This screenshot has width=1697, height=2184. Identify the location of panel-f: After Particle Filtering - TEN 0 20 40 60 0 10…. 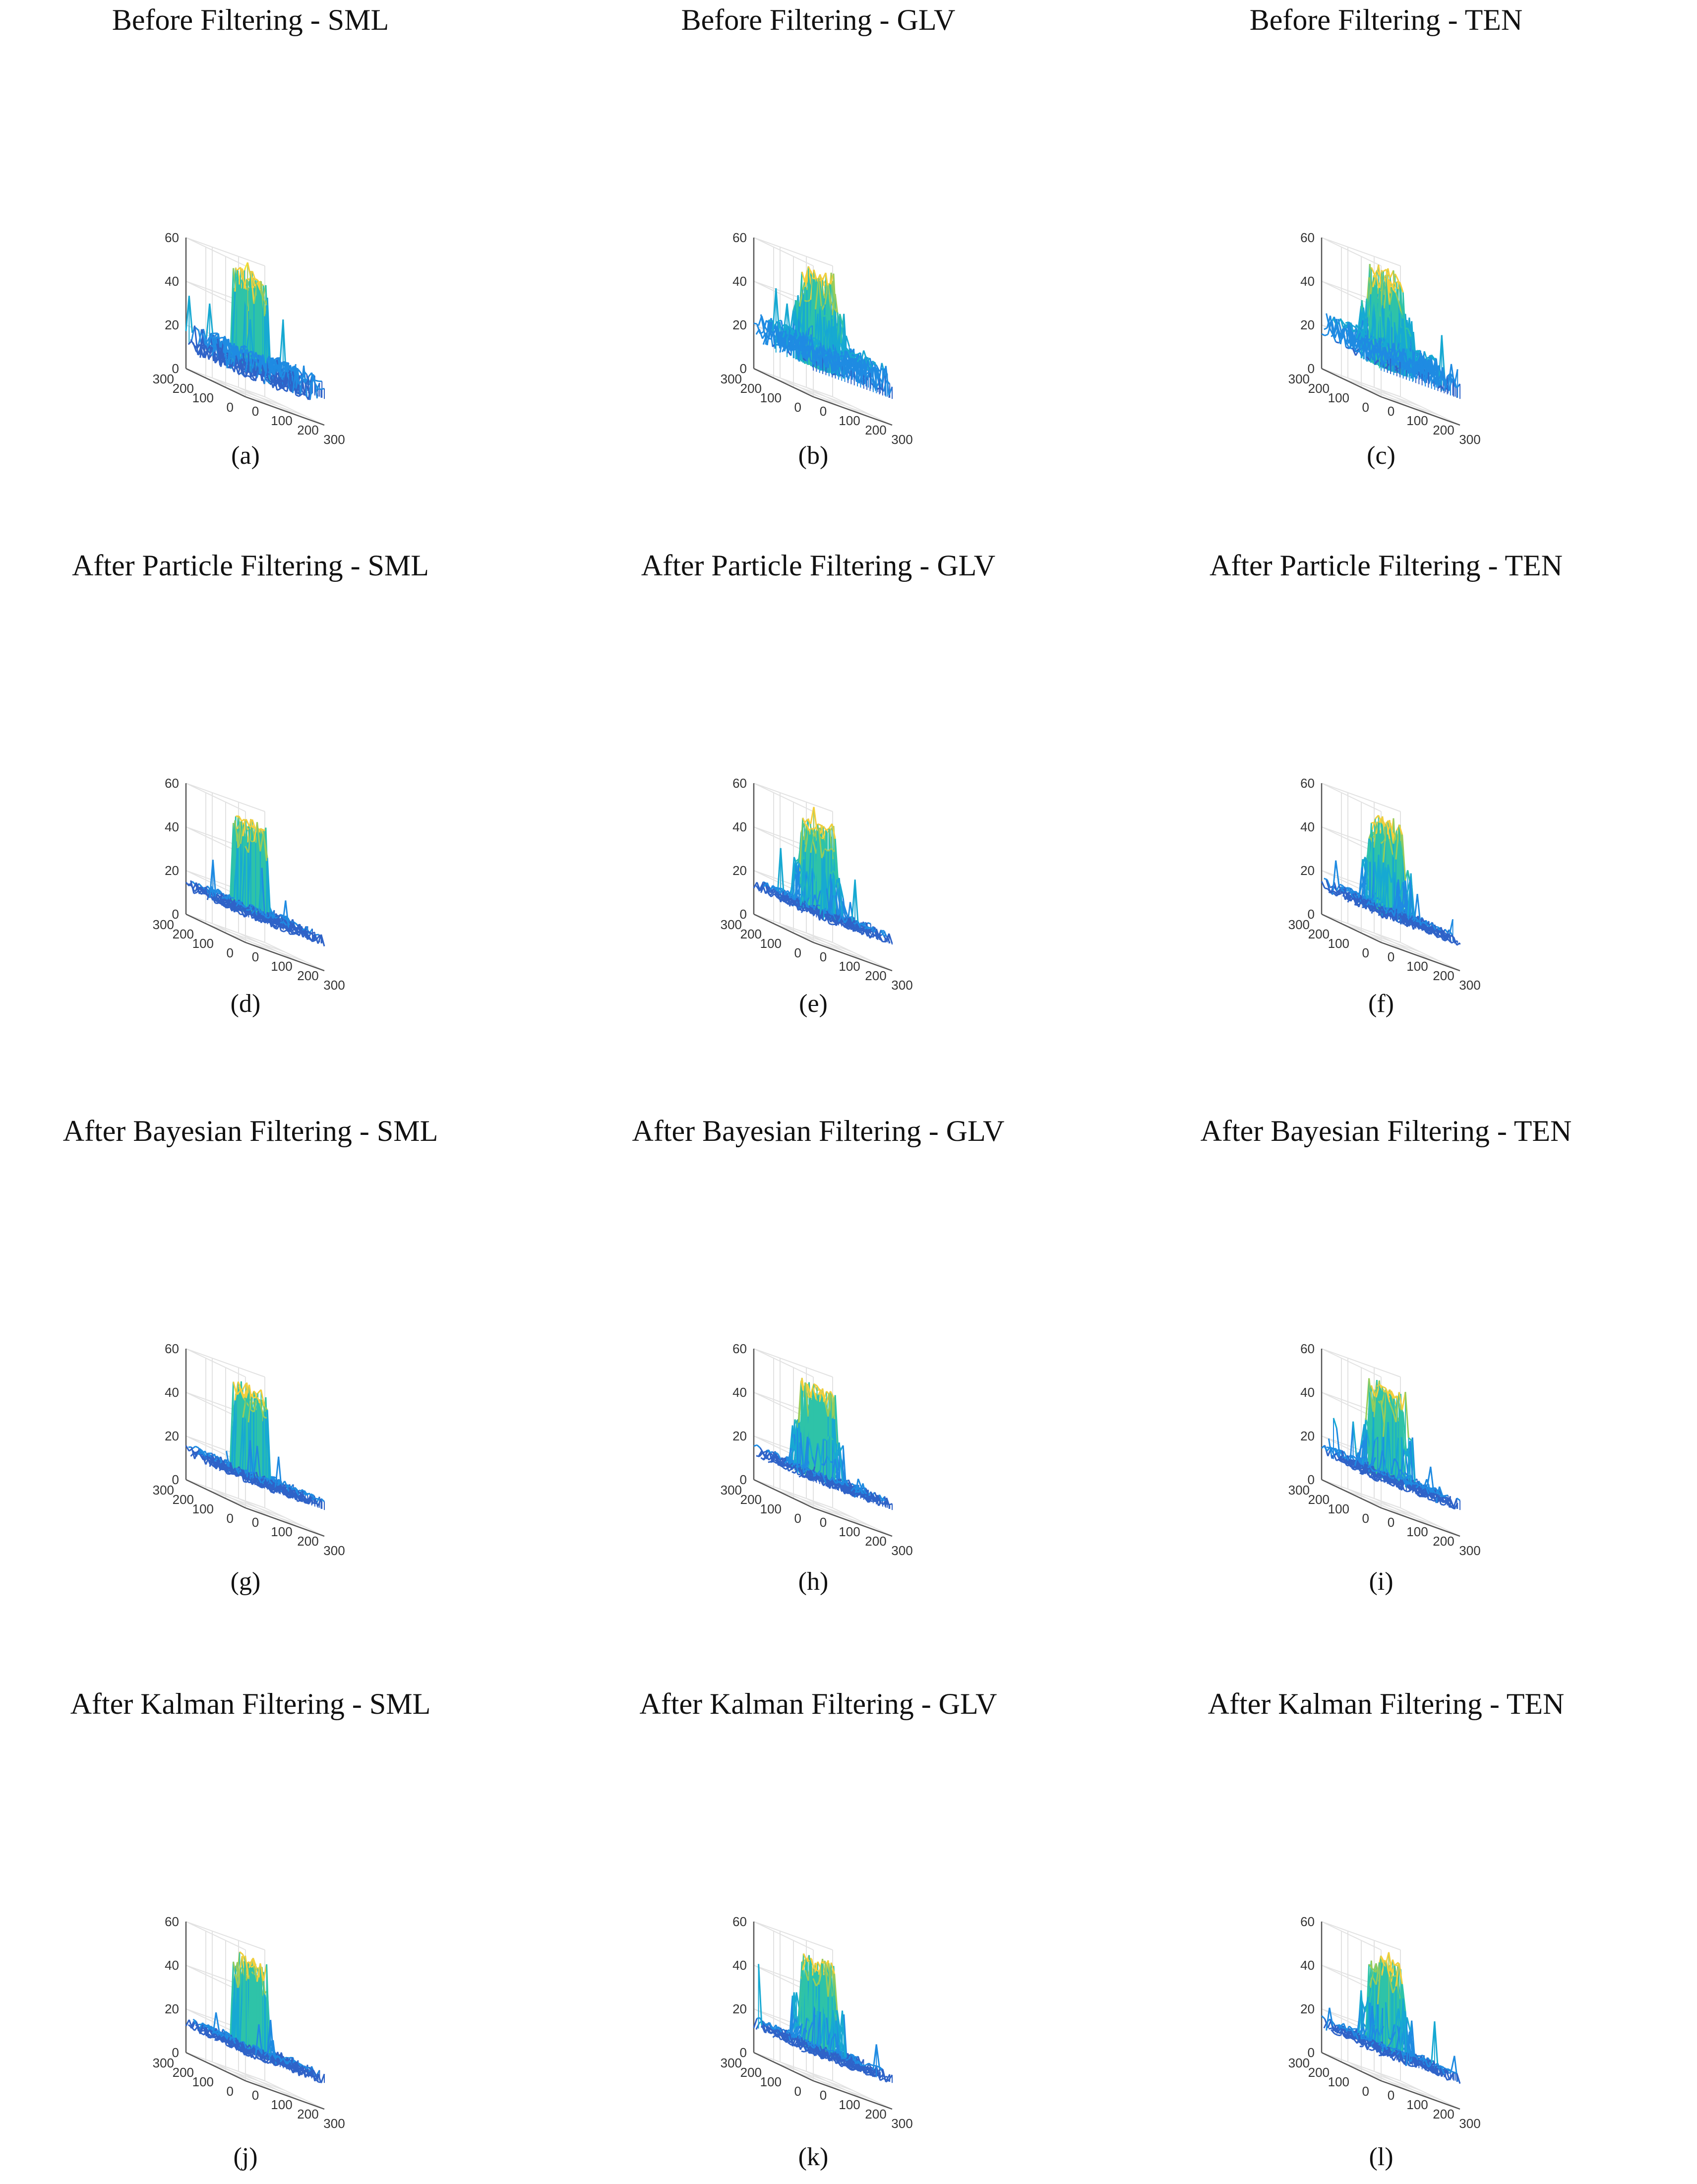
(1386, 783).